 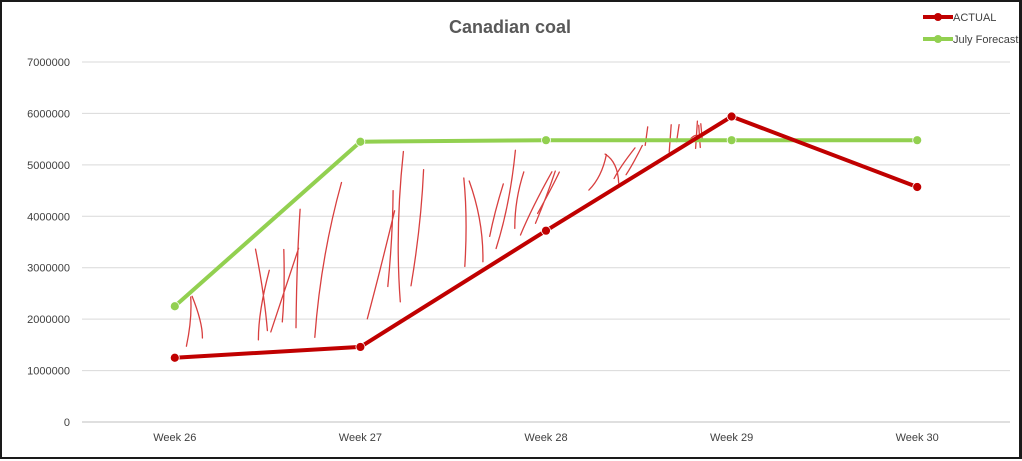 What do you see at coordinates (974, 18) in the screenshot?
I see `legend-label: ACTUAL` at bounding box center [974, 18].